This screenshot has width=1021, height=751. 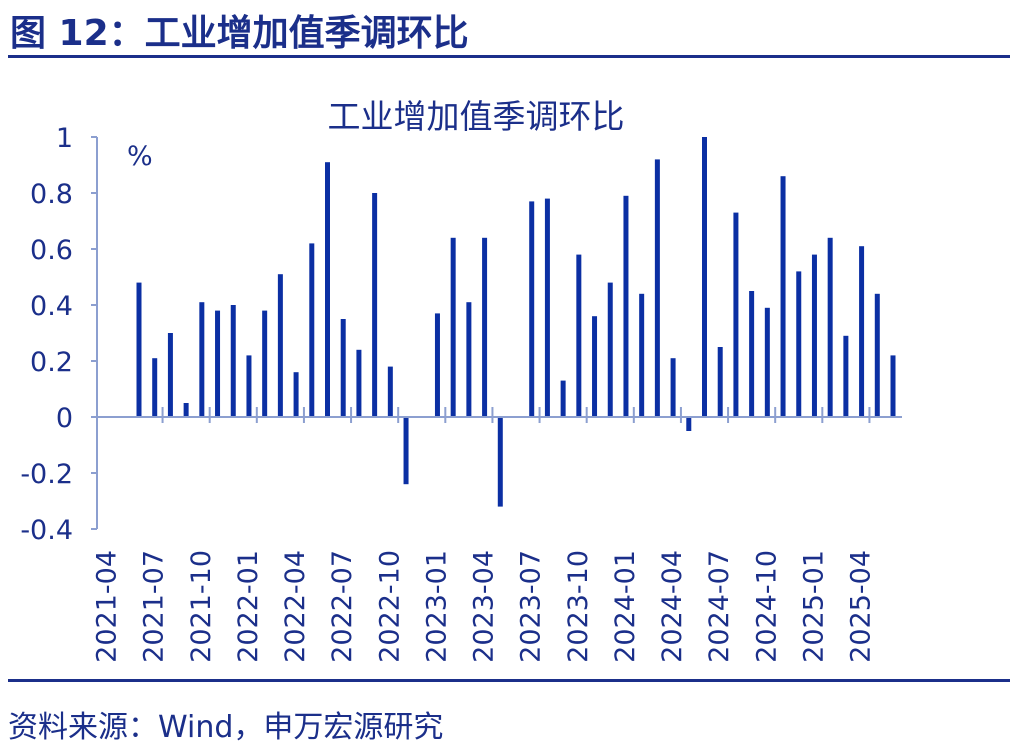 What do you see at coordinates (436, 606) in the screenshot?
I see `x-tick-label: 2023-01` at bounding box center [436, 606].